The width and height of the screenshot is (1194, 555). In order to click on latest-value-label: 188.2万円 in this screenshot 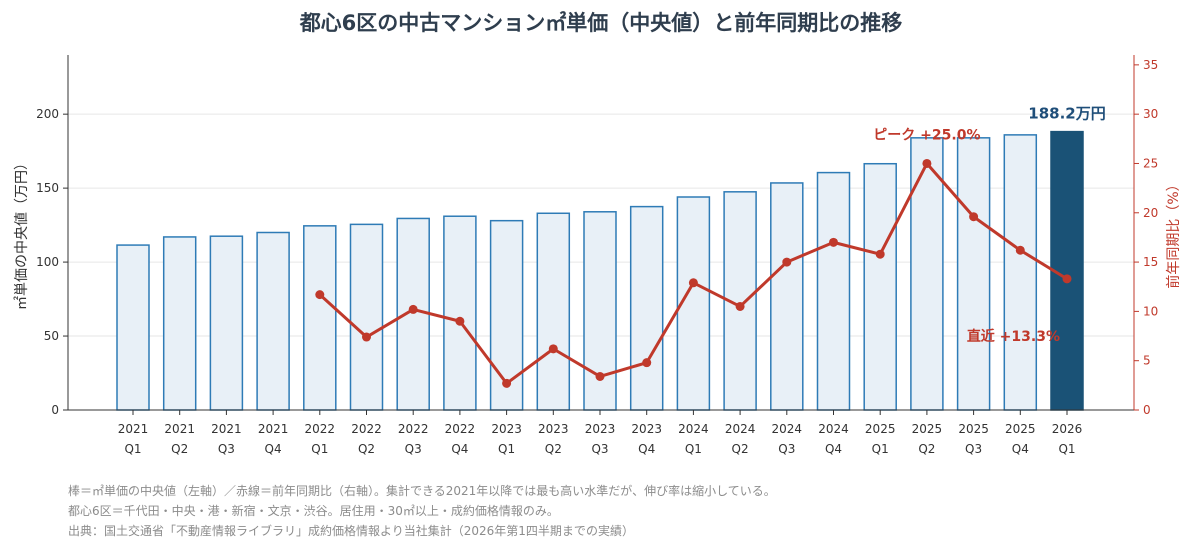, I will do `click(1066, 114)`.